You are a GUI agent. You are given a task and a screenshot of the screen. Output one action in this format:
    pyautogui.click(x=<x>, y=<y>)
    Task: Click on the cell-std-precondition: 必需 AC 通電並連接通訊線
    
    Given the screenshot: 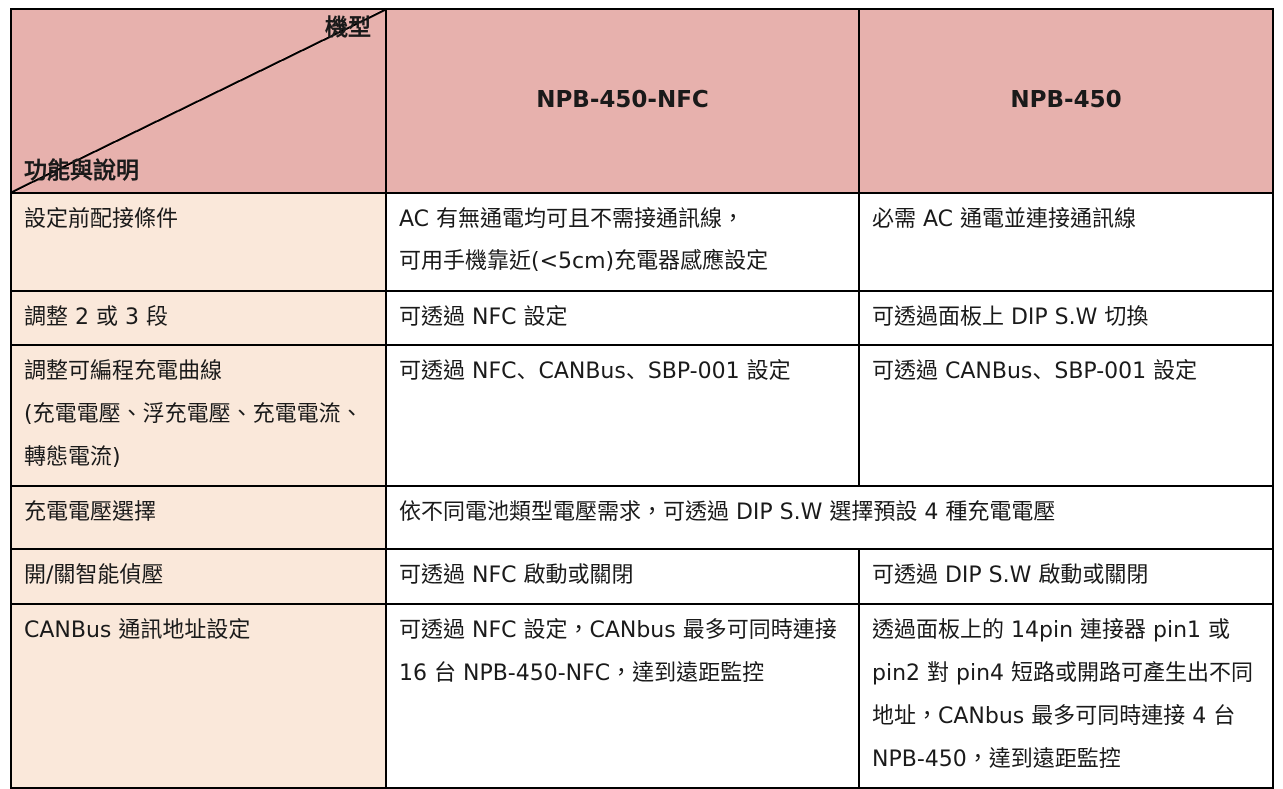 What is the action you would take?
    pyautogui.click(x=1066, y=241)
    